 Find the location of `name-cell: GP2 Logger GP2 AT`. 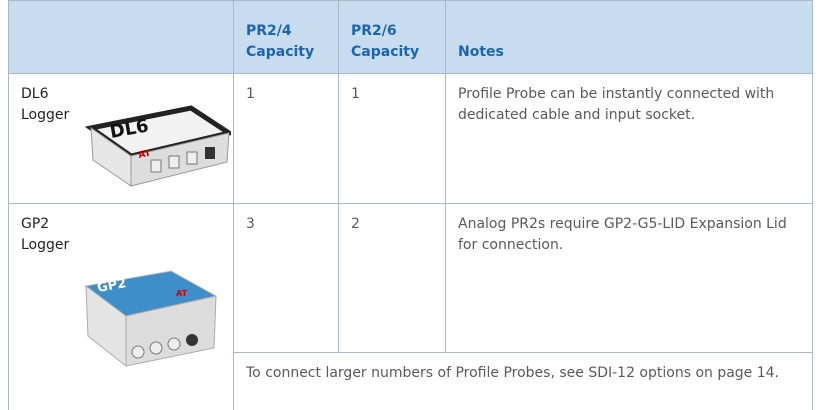

name-cell: GP2 Logger GP2 AT is located at coordinates (121, 306).